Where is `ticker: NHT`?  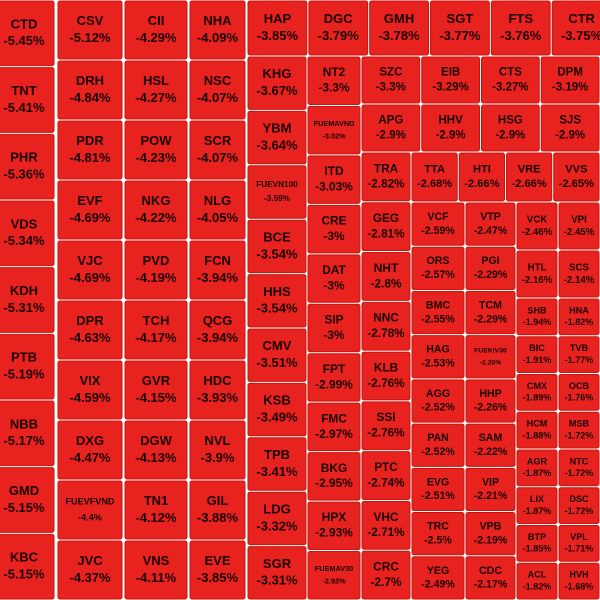
ticker: NHT is located at coordinates (386, 268).